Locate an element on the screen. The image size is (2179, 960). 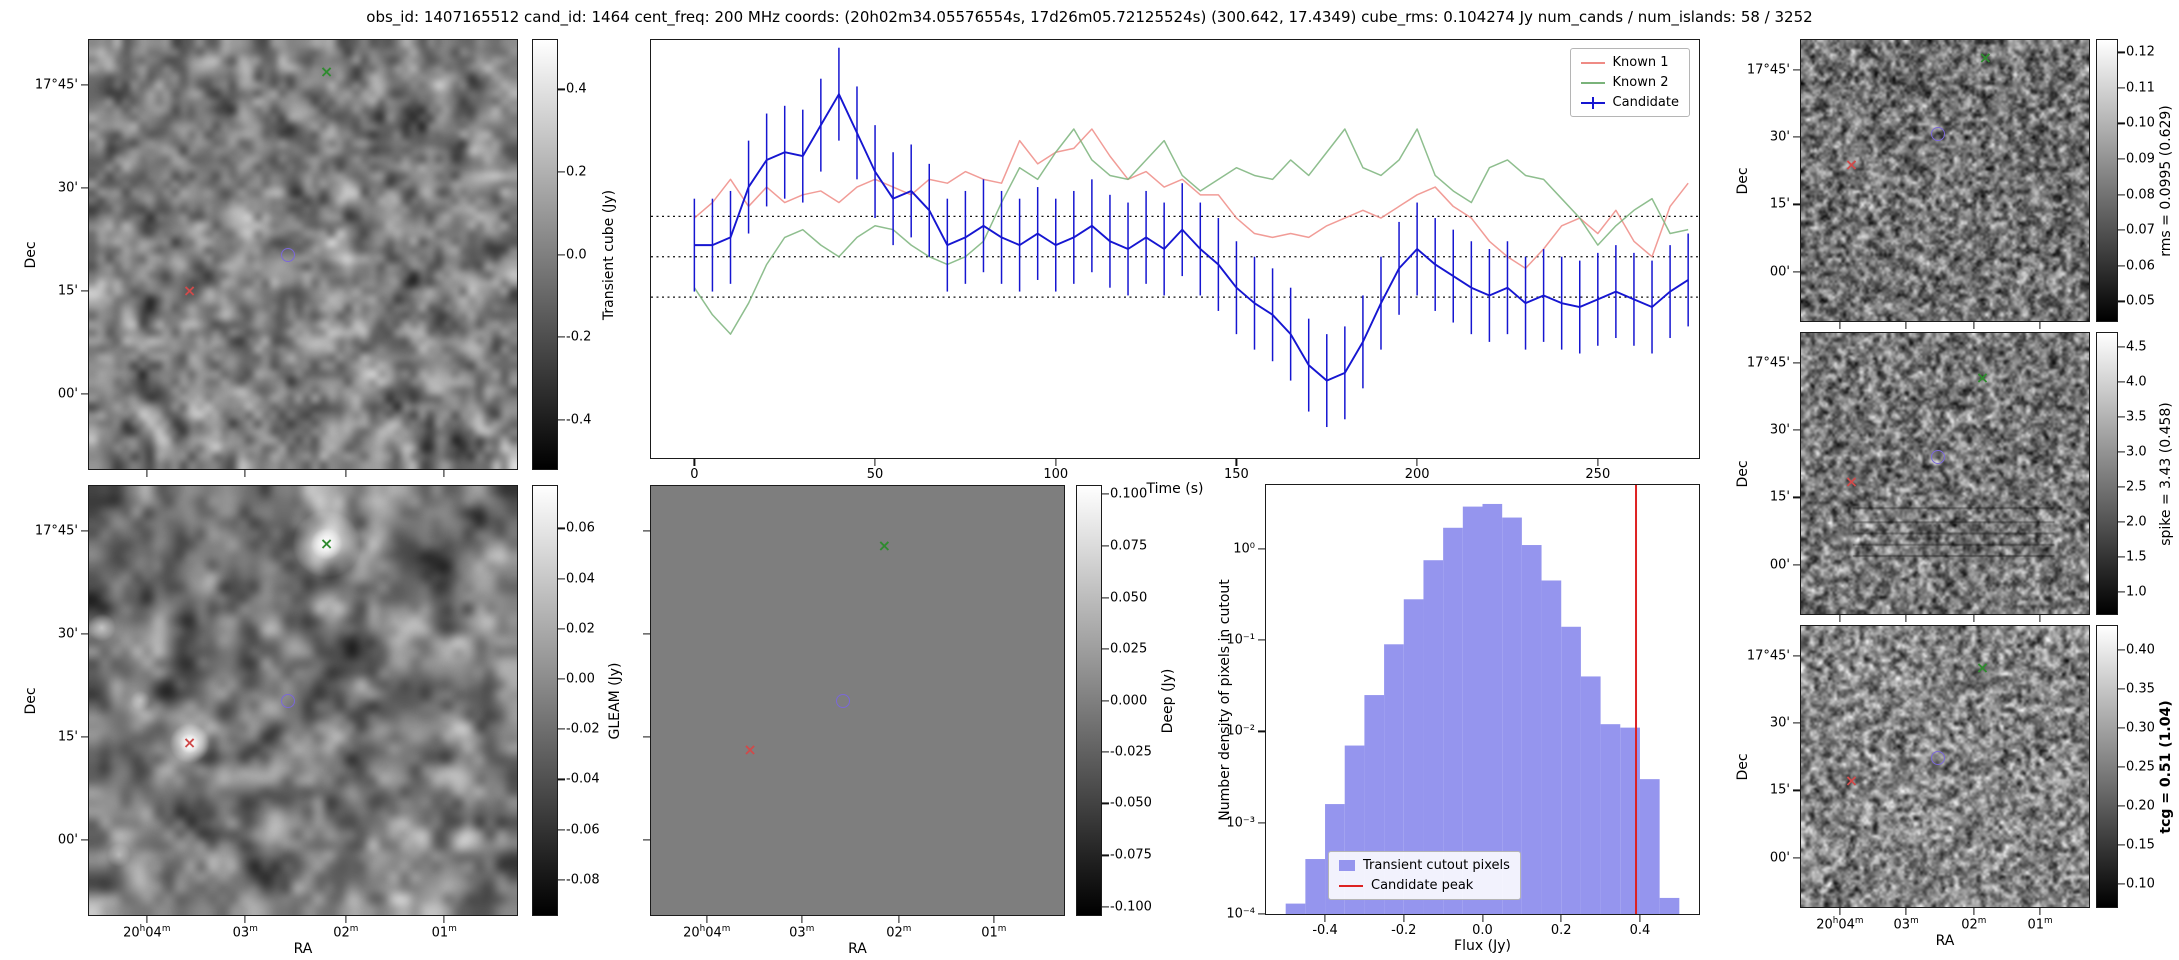
density-tick-label: 10⁰ is located at coordinates (1244, 549).